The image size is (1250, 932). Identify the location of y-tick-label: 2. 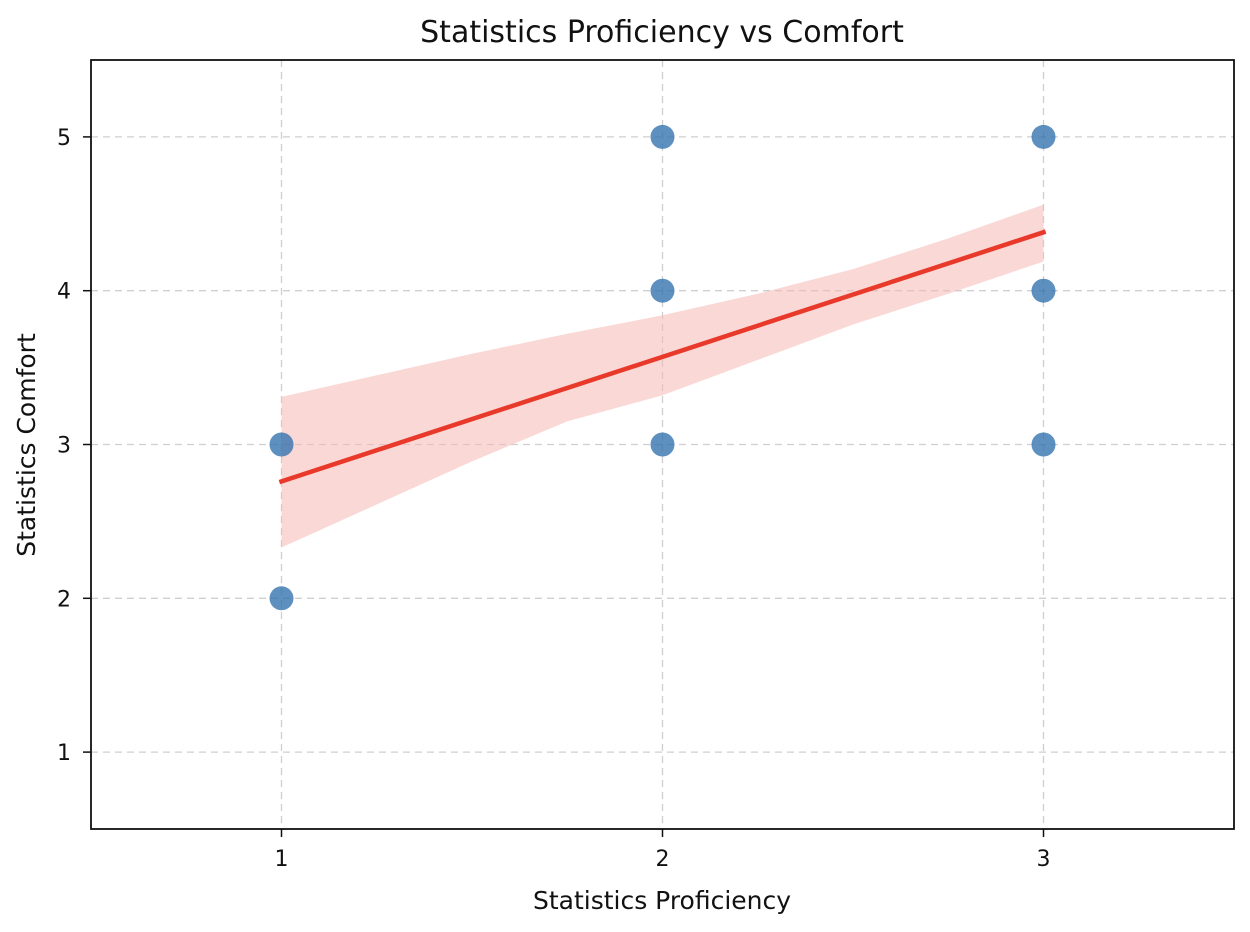
(64, 599).